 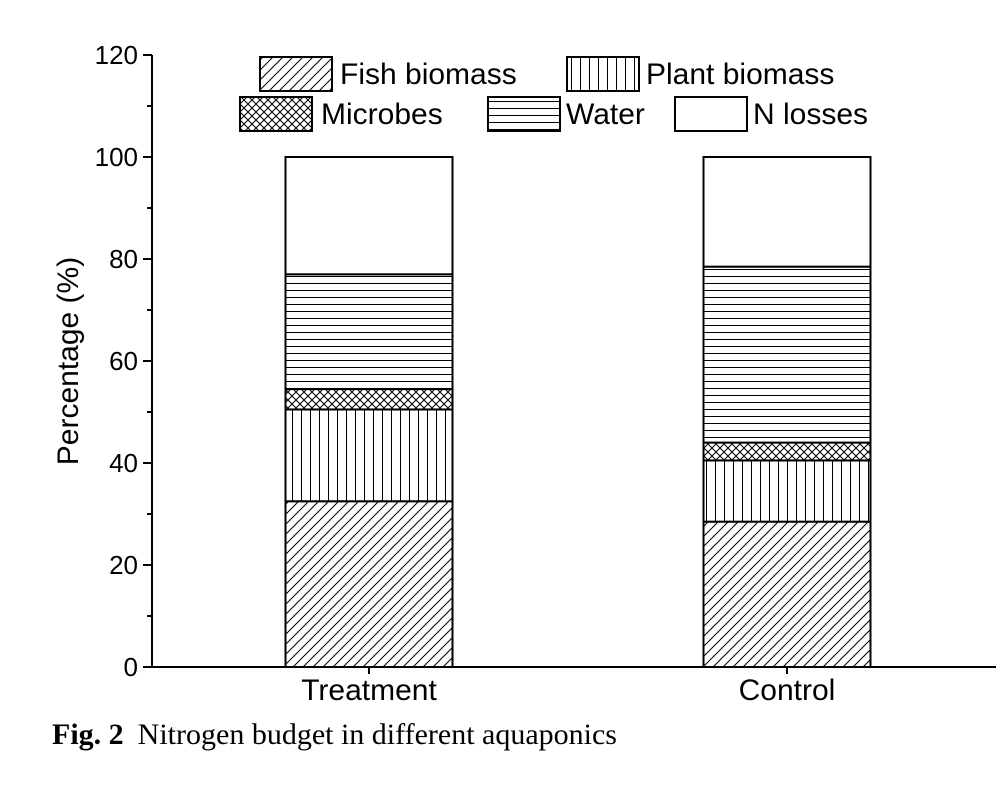 What do you see at coordinates (787, 491) in the screenshot?
I see `bar-segment-control-plant-biomass` at bounding box center [787, 491].